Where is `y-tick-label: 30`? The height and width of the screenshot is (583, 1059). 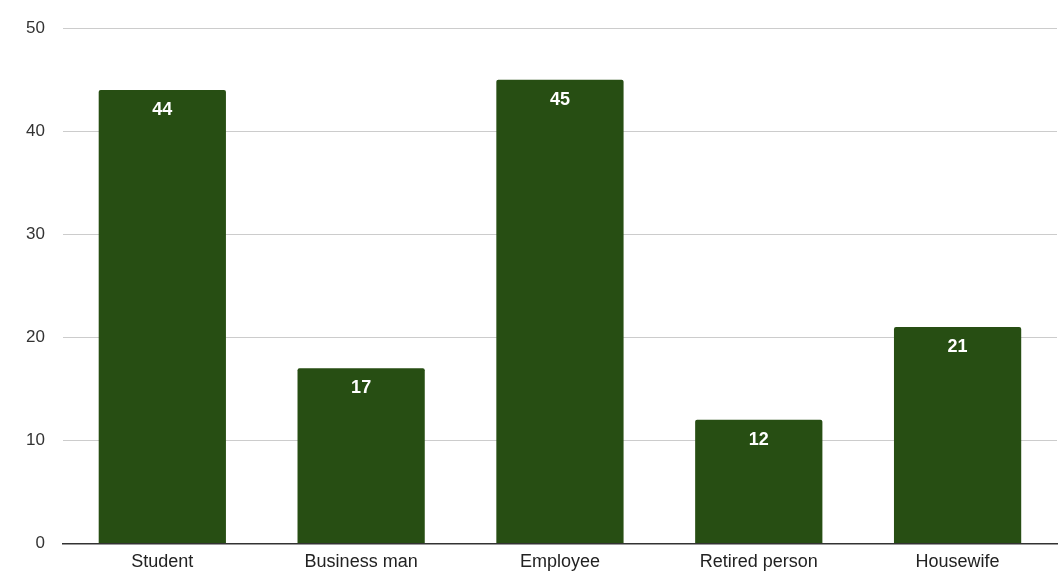
y-tick-label: 30 is located at coordinates (35, 233).